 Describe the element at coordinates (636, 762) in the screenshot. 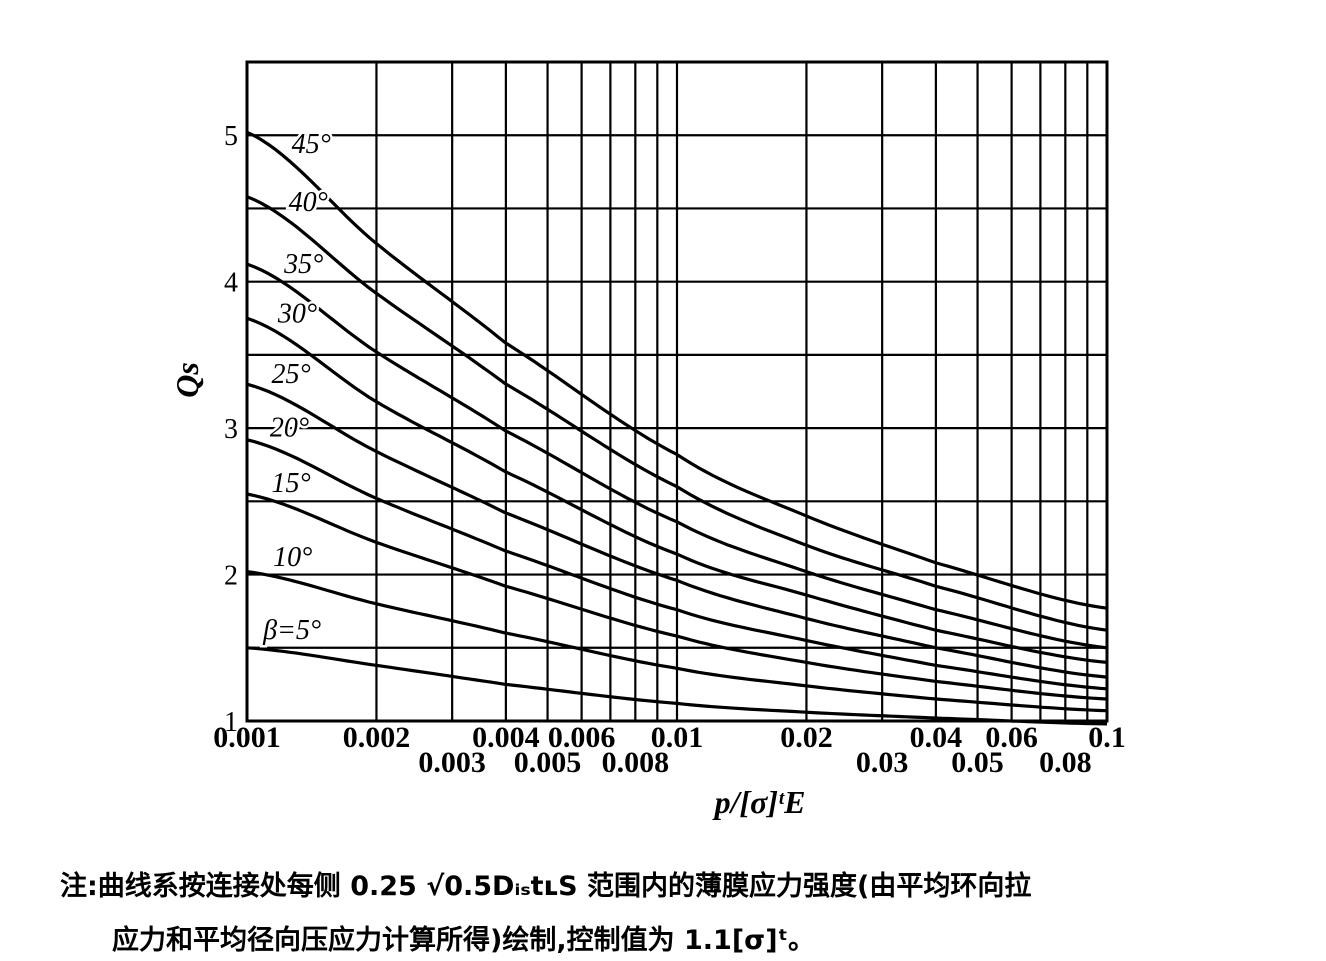

I see `x-tick-label-bottom-2: 0.008` at that location.